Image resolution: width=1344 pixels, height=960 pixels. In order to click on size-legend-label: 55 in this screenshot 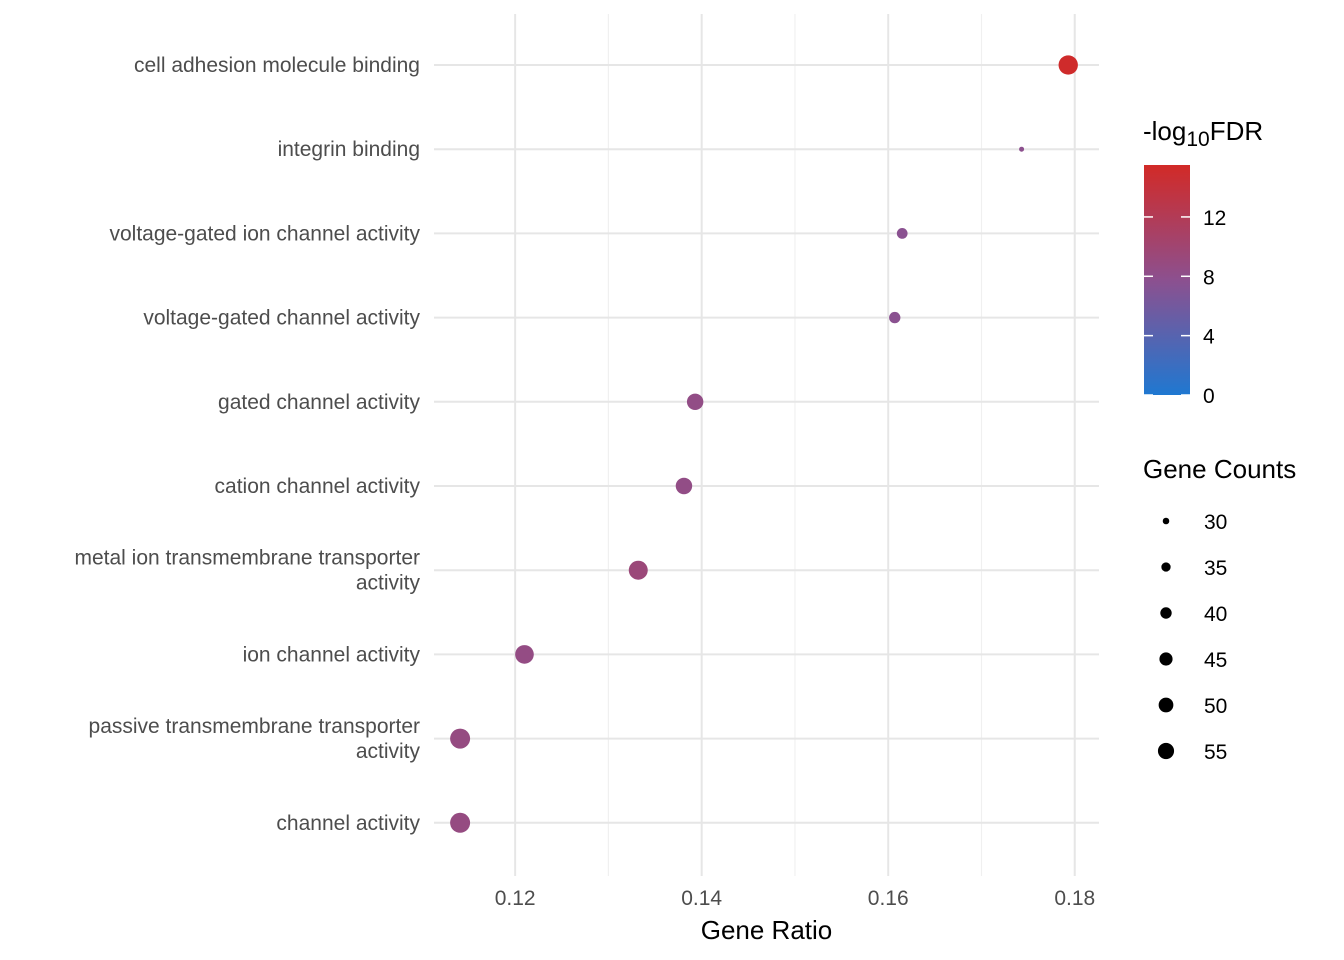, I will do `click(1215, 752)`.